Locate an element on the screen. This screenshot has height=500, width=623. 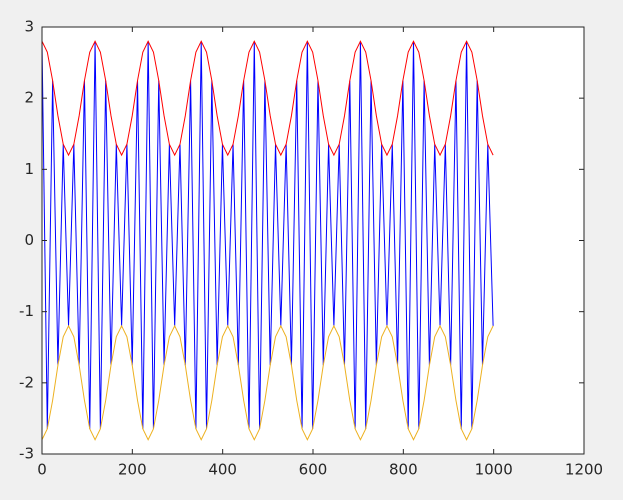
x-tick-label: 600 is located at coordinates (313, 470).